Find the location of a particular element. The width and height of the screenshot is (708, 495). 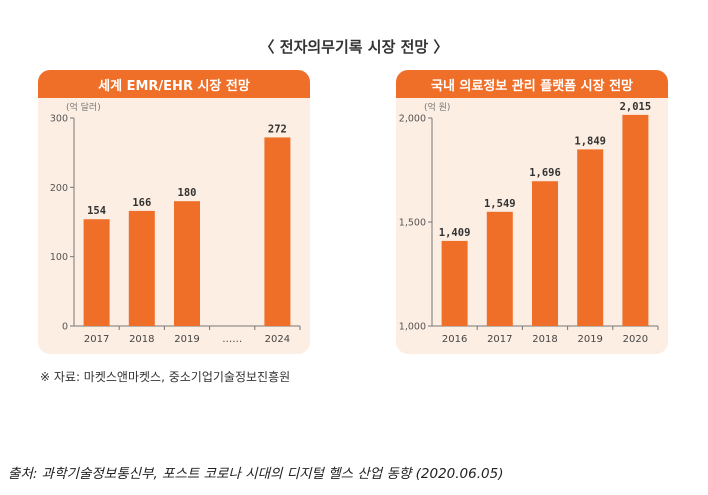

data-label: 1,409 is located at coordinates (455, 233).